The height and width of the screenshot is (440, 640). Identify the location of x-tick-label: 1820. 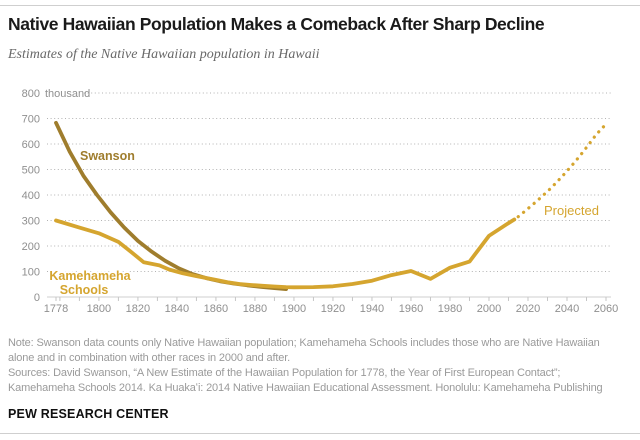
(138, 309).